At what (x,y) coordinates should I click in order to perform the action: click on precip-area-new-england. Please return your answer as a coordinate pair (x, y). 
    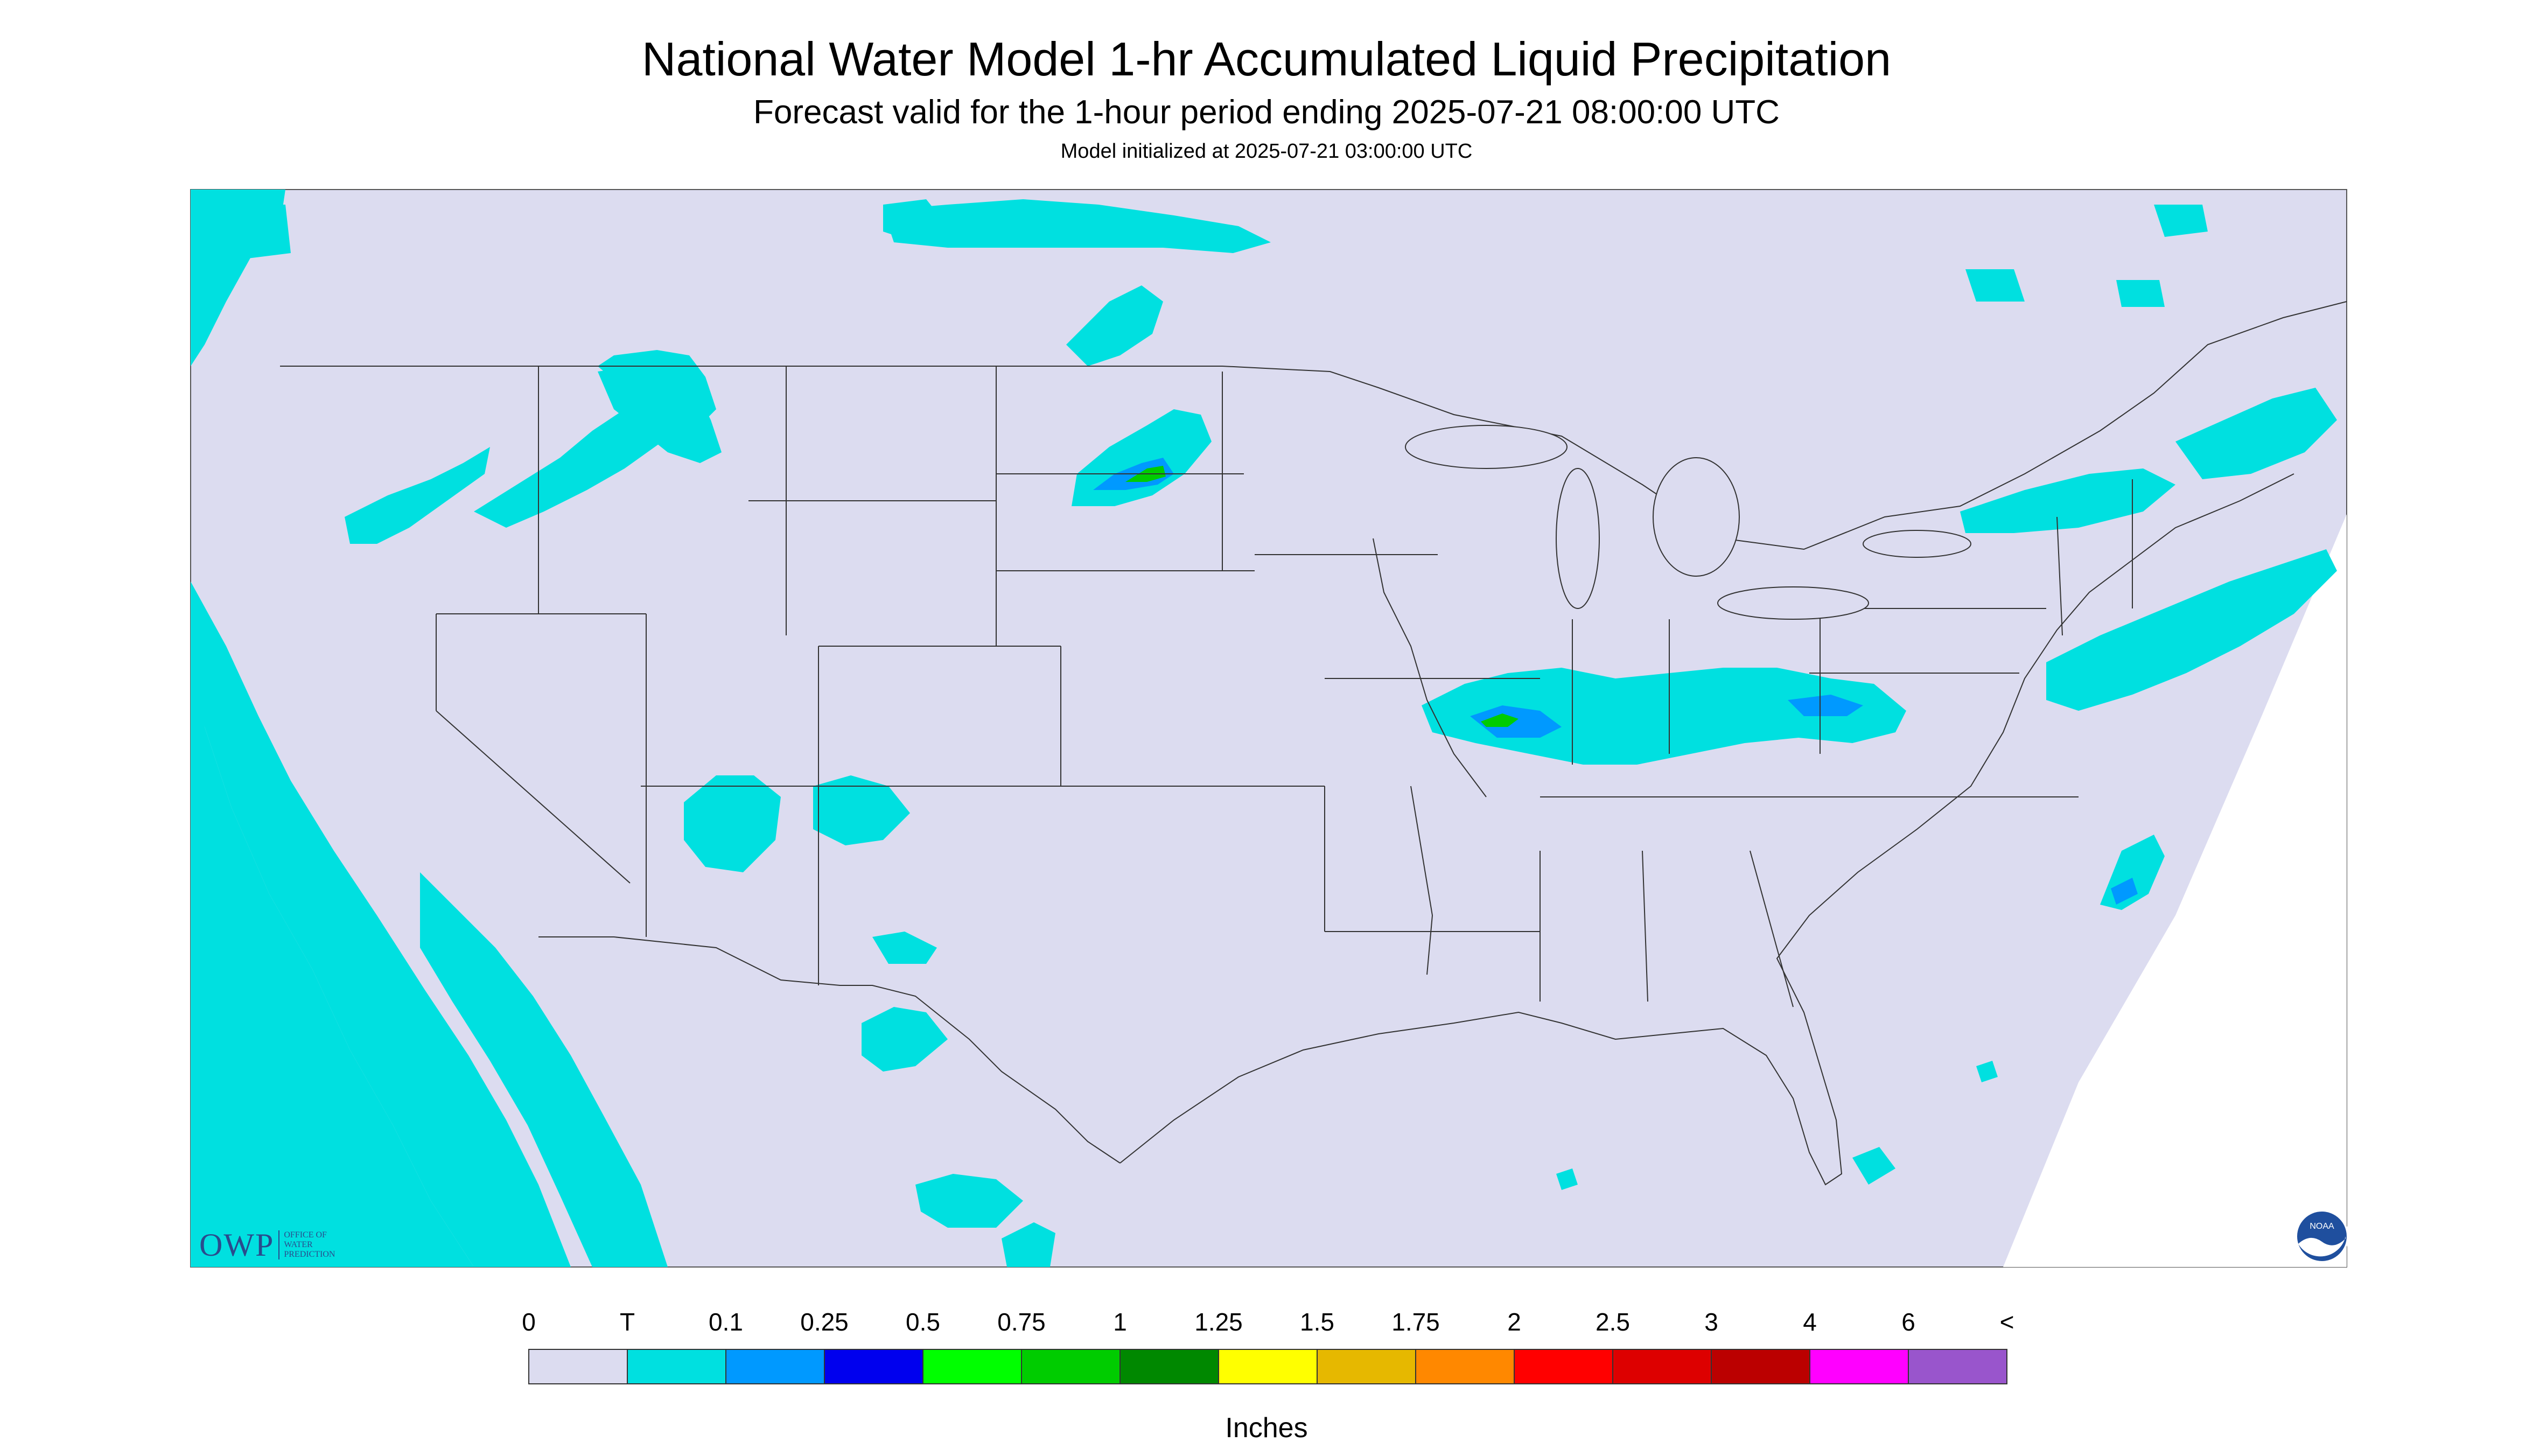
    Looking at the image, I should click on (2256, 433).